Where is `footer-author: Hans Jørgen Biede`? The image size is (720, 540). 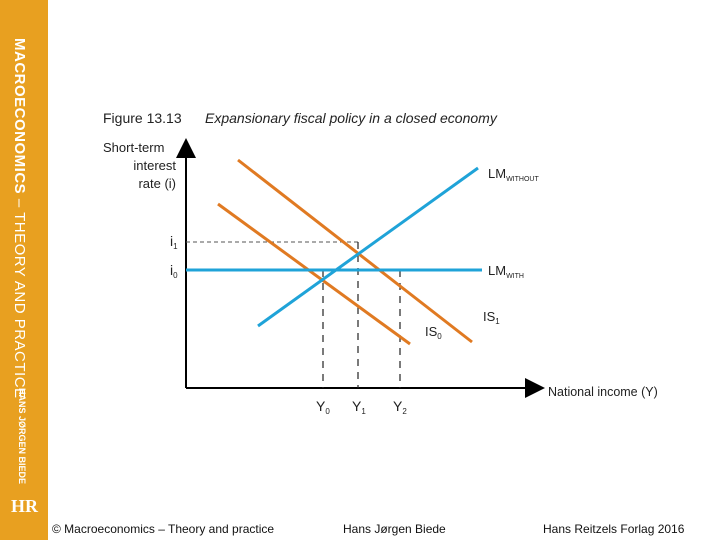 footer-author: Hans Jørgen Biede is located at coordinates (394, 529).